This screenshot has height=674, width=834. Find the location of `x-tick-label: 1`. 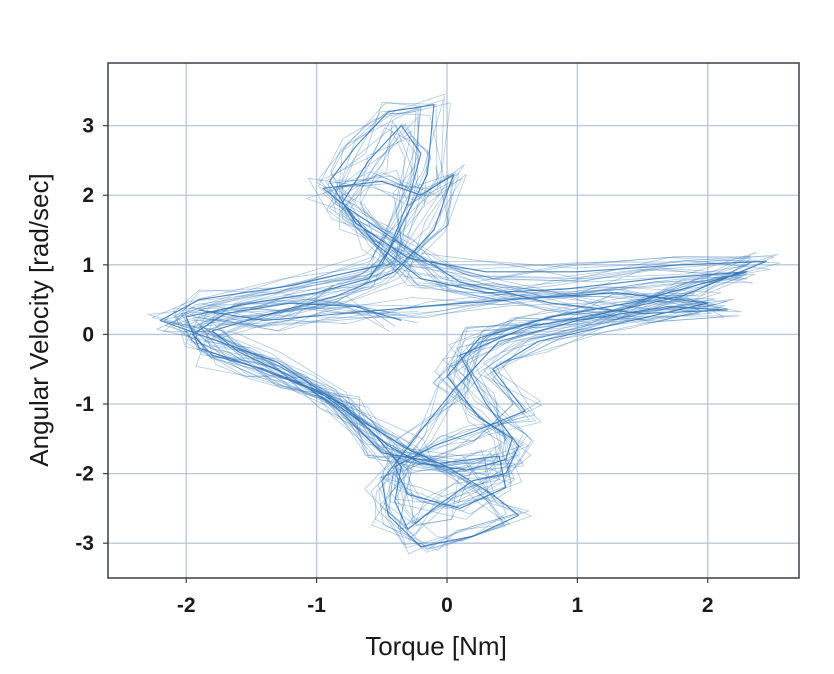

x-tick-label: 1 is located at coordinates (578, 605).